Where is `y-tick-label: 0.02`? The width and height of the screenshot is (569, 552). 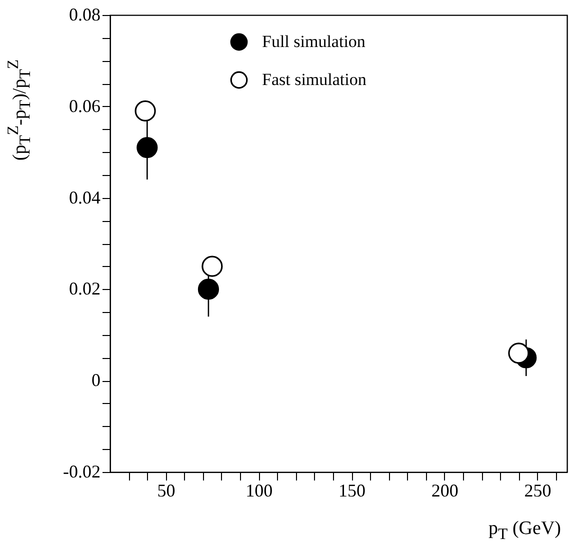
y-tick-label: 0.02 is located at coordinates (84, 288).